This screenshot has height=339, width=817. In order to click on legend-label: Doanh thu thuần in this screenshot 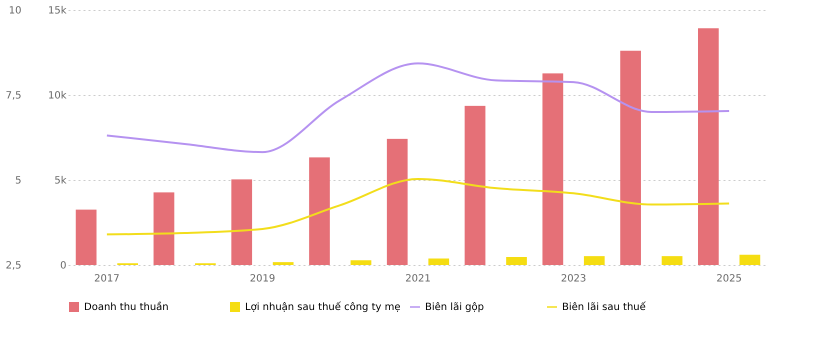, I will do `click(126, 307)`.